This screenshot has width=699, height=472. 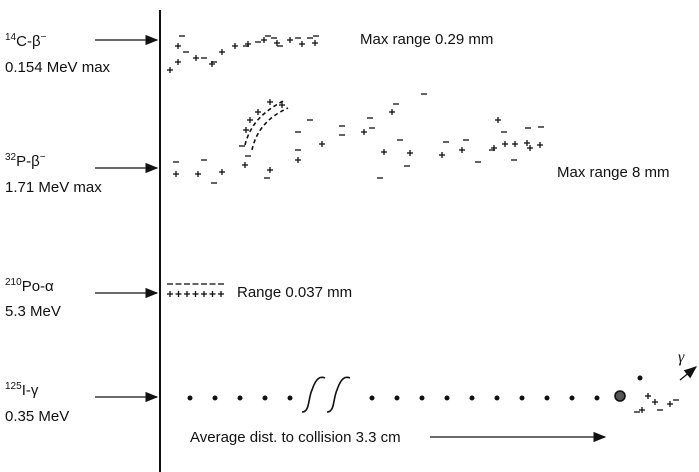 I want to click on isotope-label: 32P-β−, so click(x=25, y=161).